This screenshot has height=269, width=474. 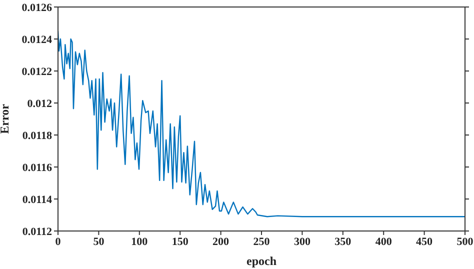 I want to click on x-tick-label: 0, so click(x=58, y=242).